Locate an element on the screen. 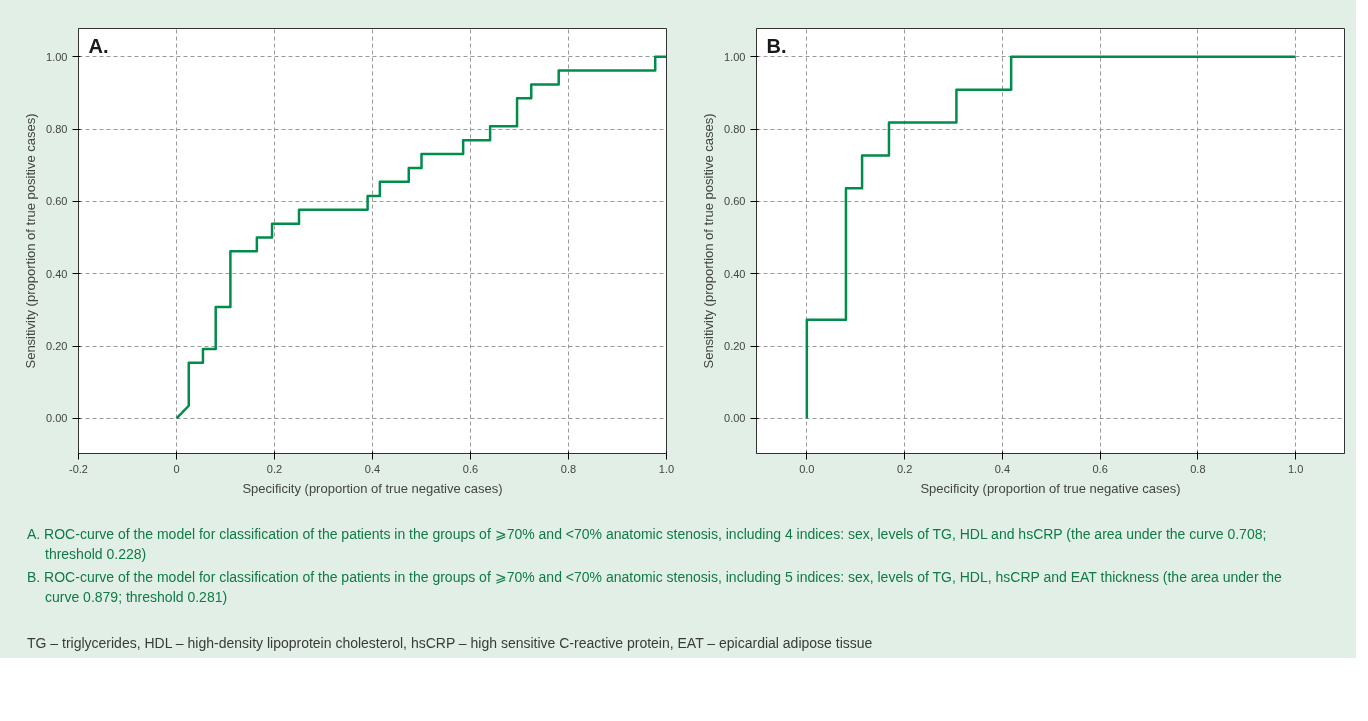  x-tick-label: 0 is located at coordinates (176, 468).